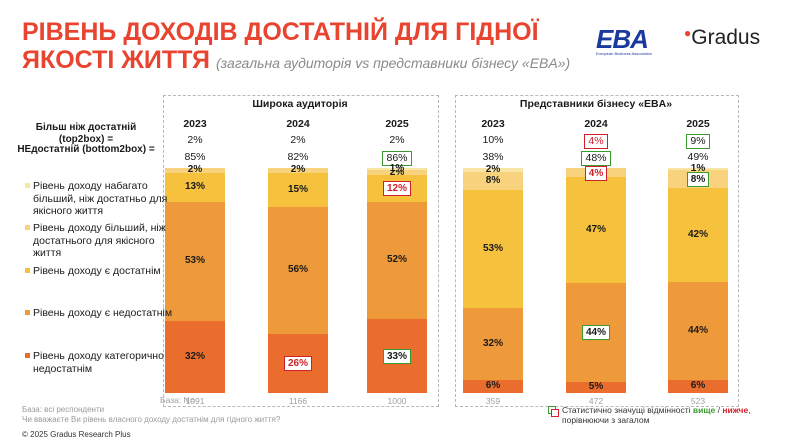  Describe the element at coordinates (76, 434) in the screenshot. I see `copyright: © 2025 Gradus Research Plus` at that location.